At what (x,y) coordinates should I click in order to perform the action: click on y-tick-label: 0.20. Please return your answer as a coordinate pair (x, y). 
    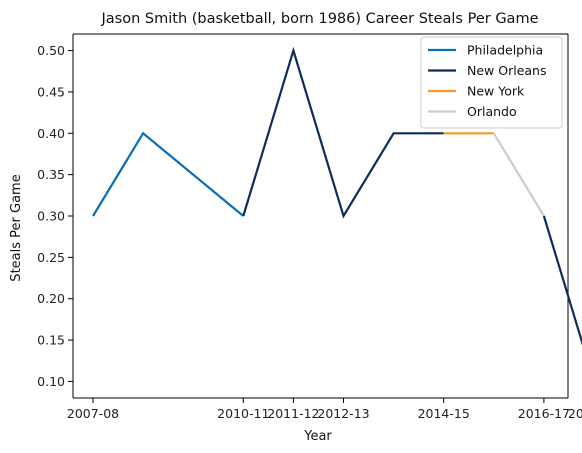
    Looking at the image, I should click on (51, 298).